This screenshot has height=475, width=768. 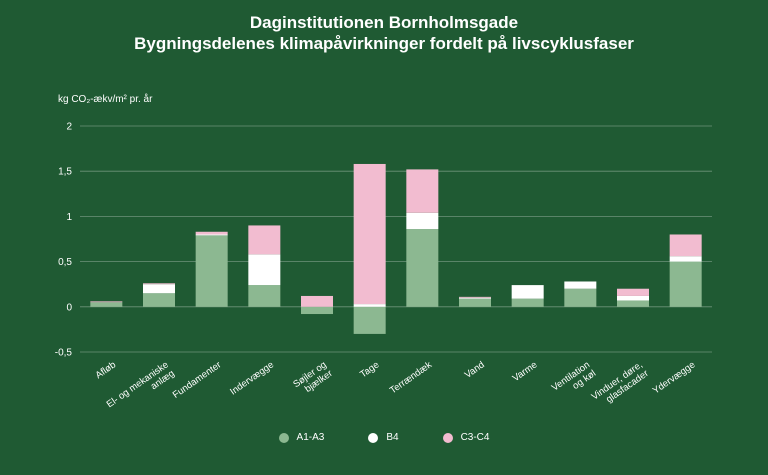 I want to click on x-tick-label: Fundamenter, so click(x=197, y=379).